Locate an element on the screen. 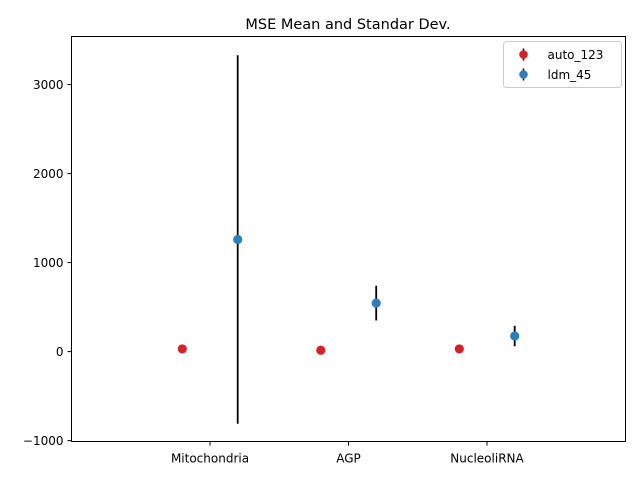 This screenshot has width=640, height=480. y-tick-label: 2000 is located at coordinates (48, 174).